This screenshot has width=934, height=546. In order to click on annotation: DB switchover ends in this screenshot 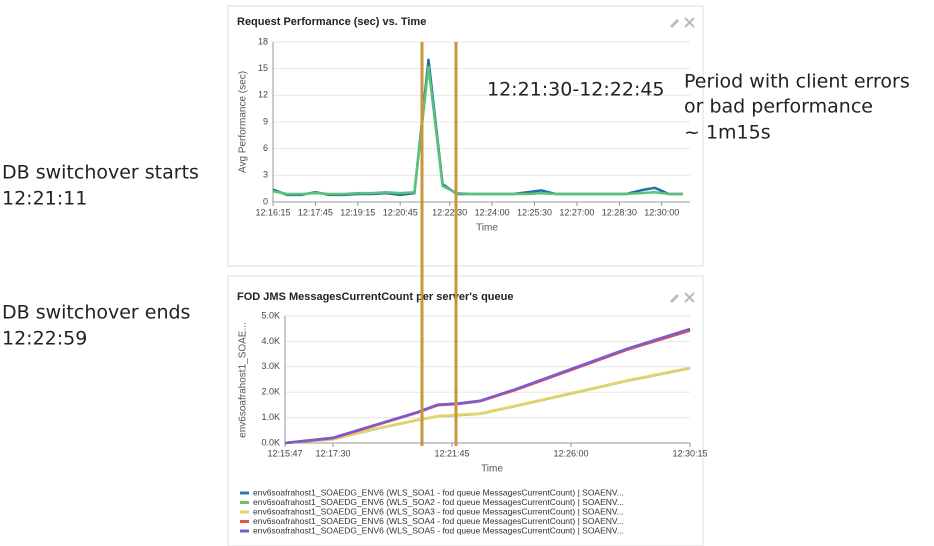, I will do `click(96, 313)`.